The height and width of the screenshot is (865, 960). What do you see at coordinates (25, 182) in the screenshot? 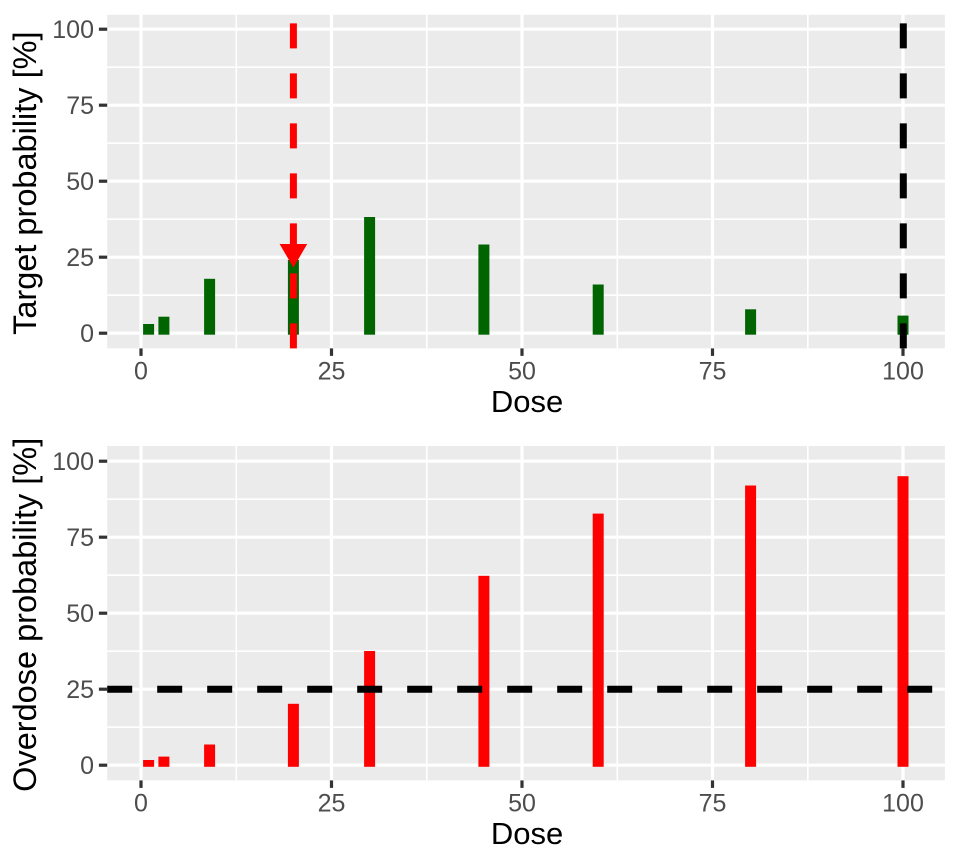
I see `svg-text: Target probability [%]` at bounding box center [25, 182].